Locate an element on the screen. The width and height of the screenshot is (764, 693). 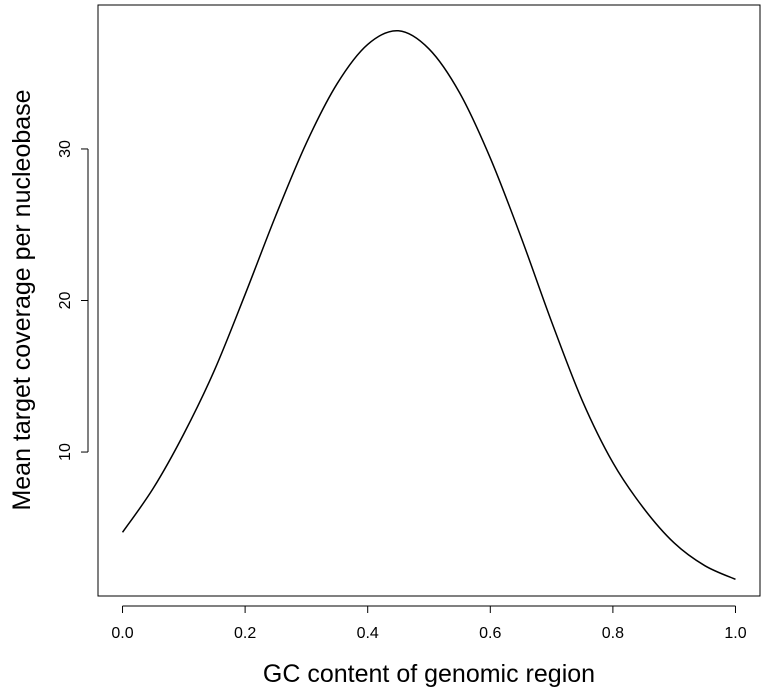
y-axis: 10 20 30 is located at coordinates (73, 300).